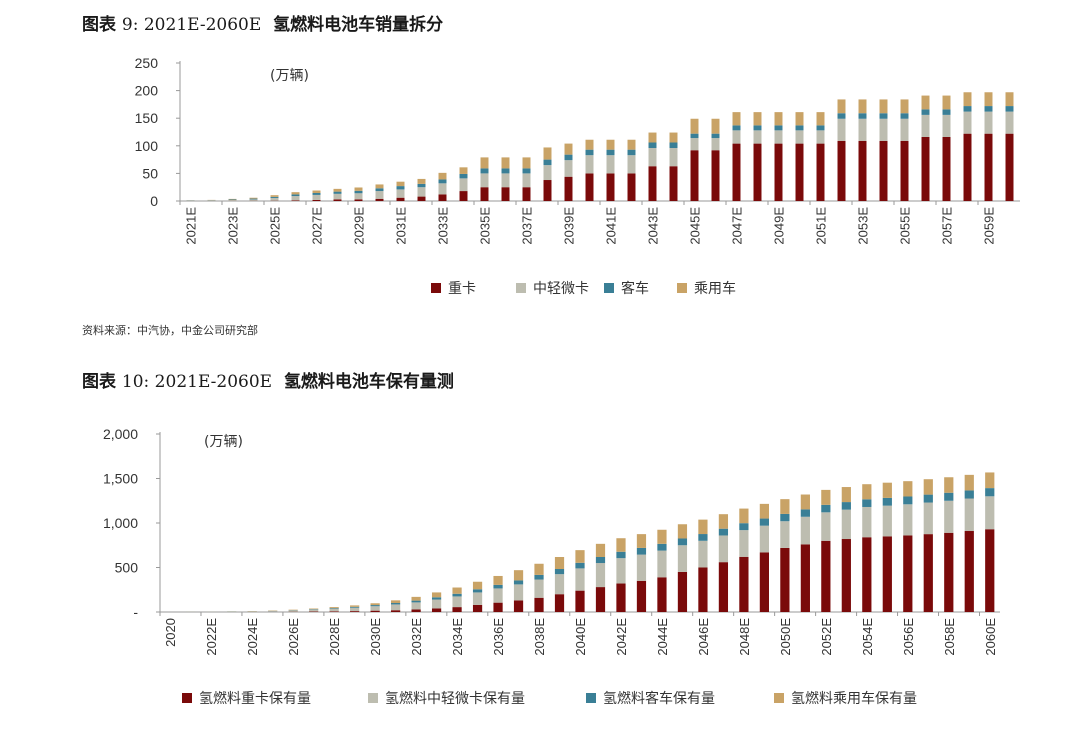  I want to click on figure2-title: 图表 10: 2021E-2060E 氢燃料电池车保有量测, so click(268, 379).